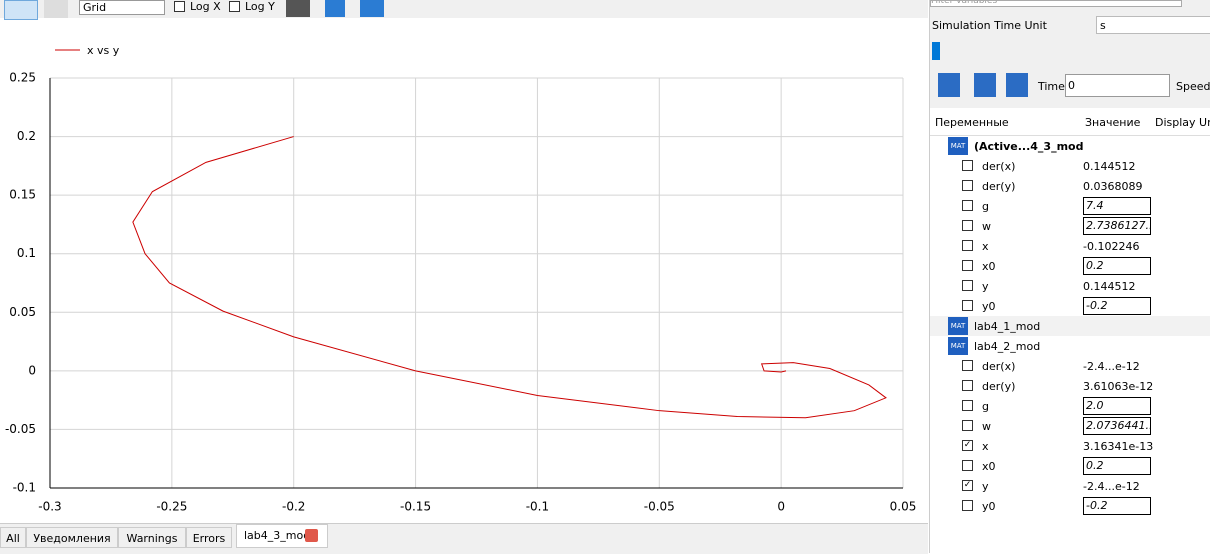  I want to click on zoom-button, so click(56, 9).